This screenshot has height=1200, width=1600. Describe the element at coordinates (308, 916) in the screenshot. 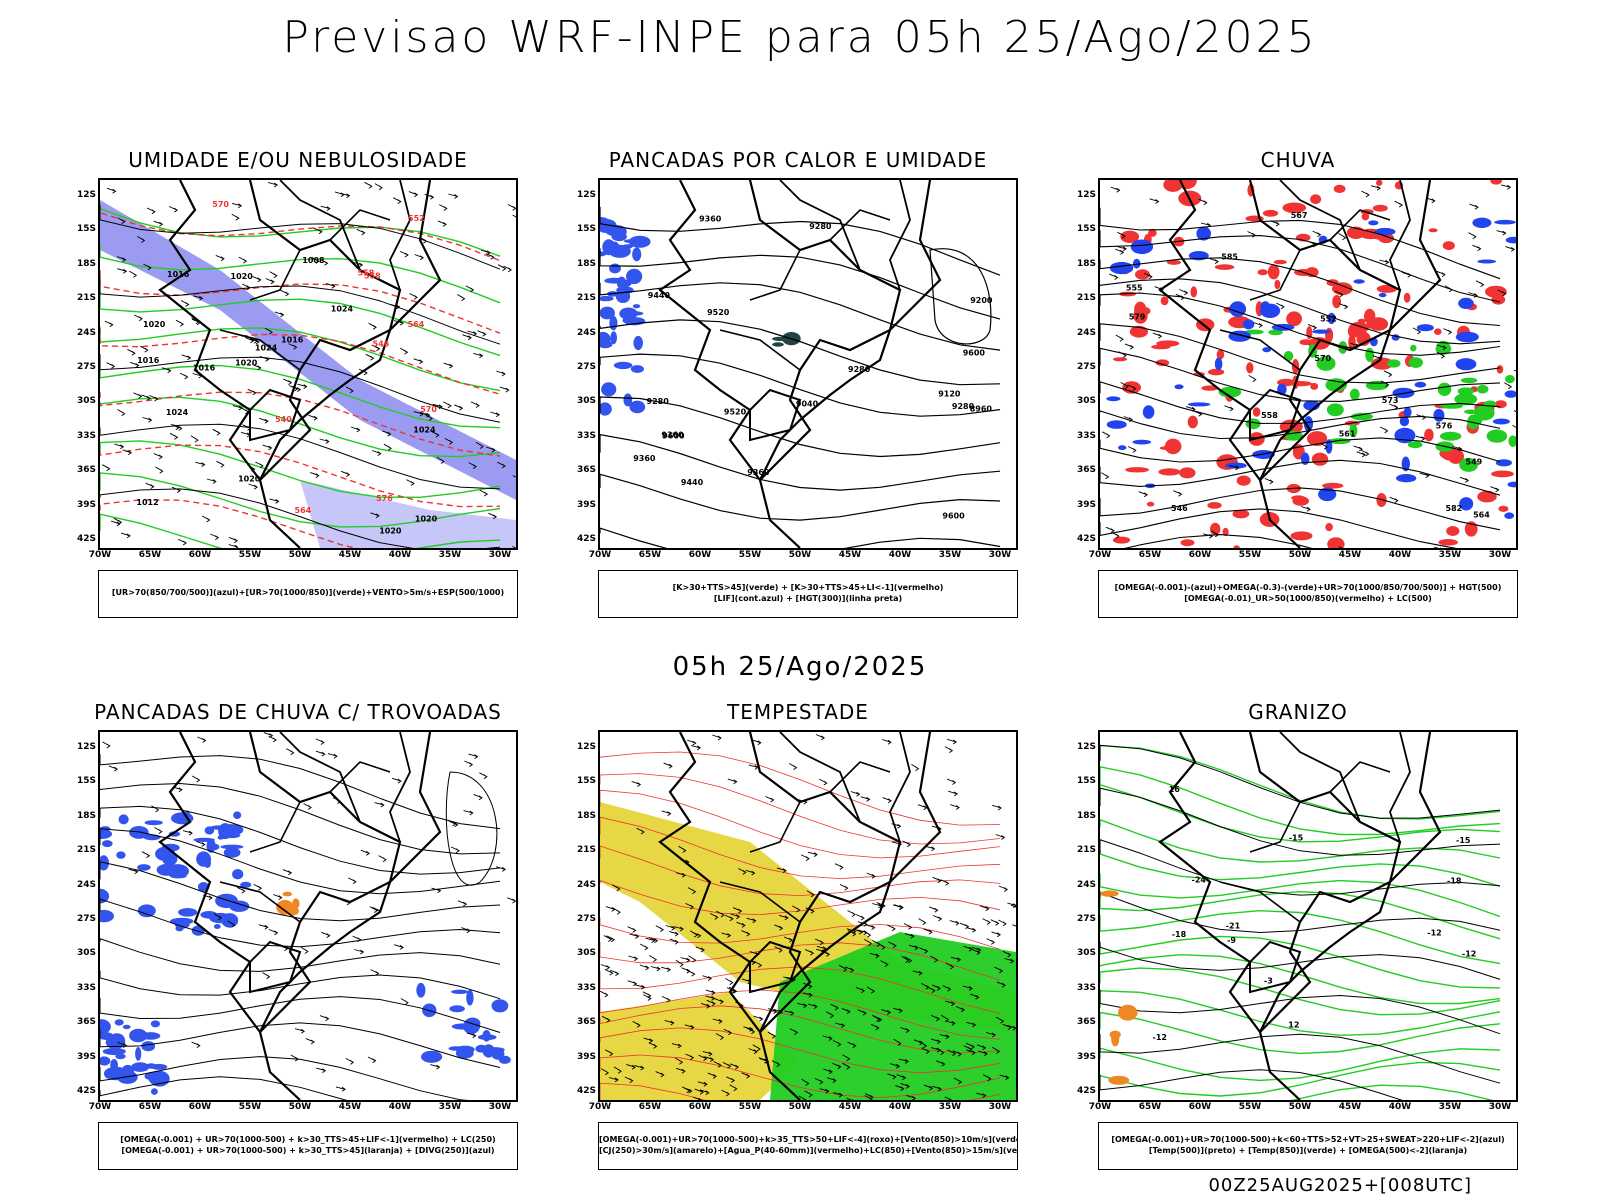

I see `map-canvas` at that location.